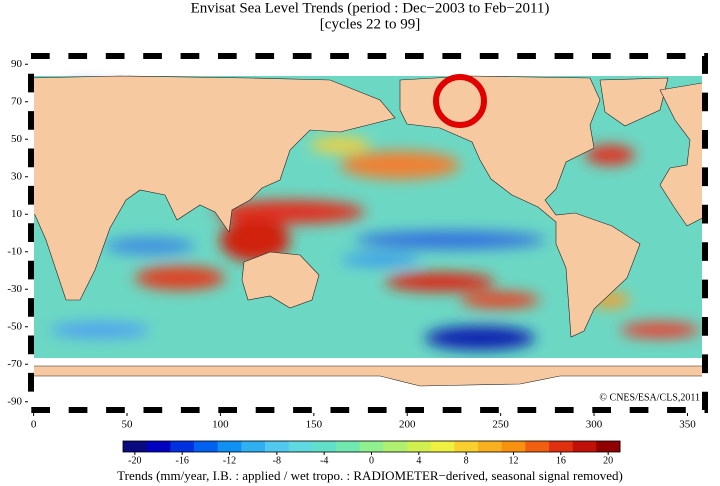  I want to click on colorbar-tick-label: -8, so click(277, 460).